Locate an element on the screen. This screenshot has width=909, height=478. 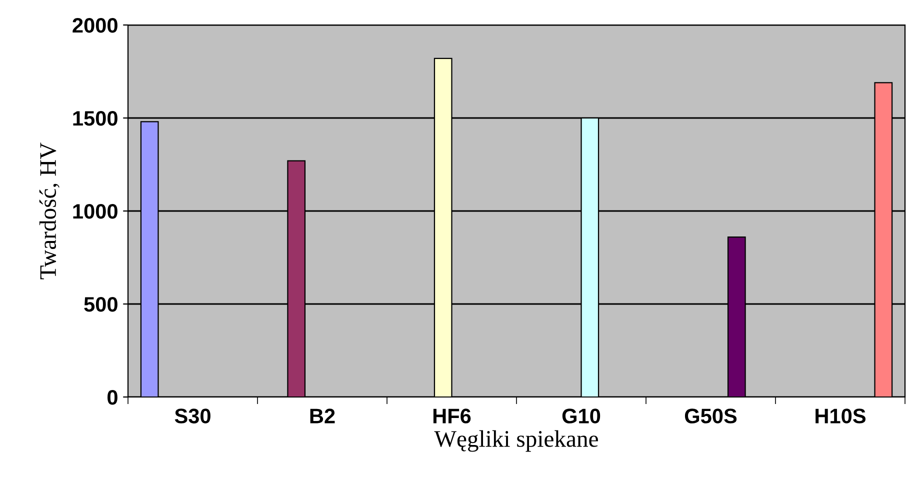
y-tick-label: 2000 is located at coordinates (95, 25).